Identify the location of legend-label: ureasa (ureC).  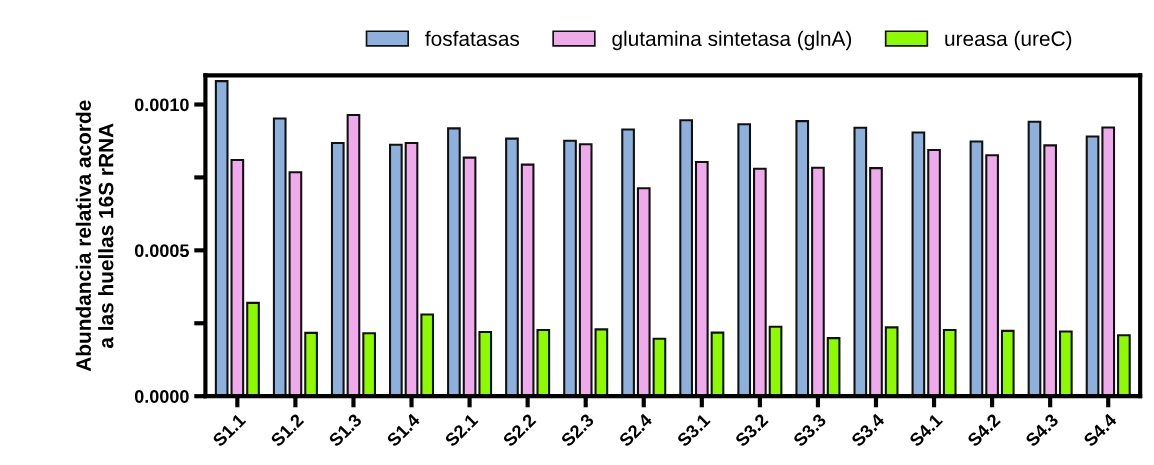
(1008, 40).